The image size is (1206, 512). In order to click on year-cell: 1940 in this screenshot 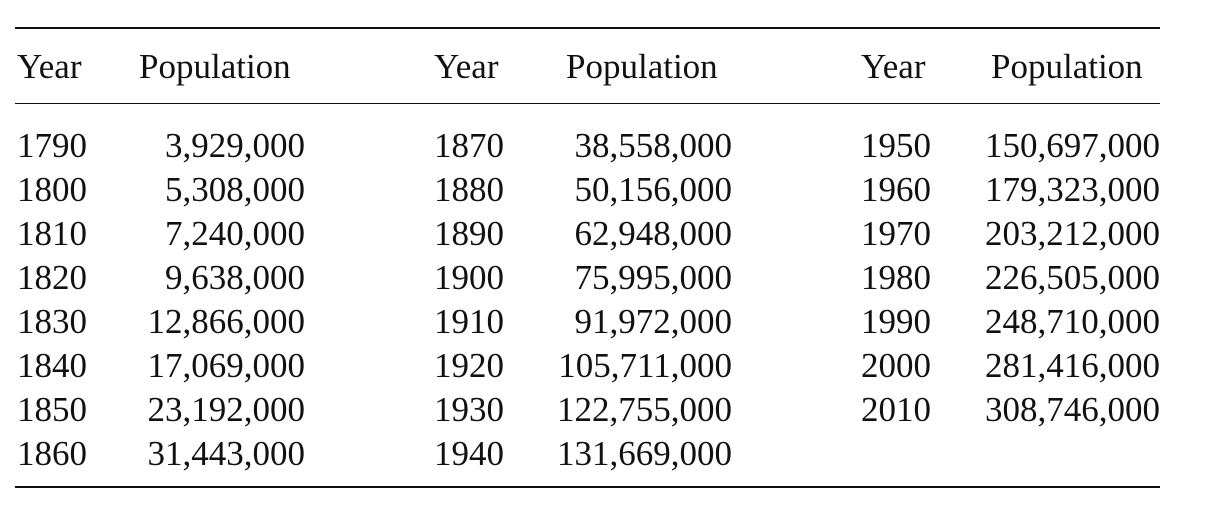, I will do `click(469, 453)`.